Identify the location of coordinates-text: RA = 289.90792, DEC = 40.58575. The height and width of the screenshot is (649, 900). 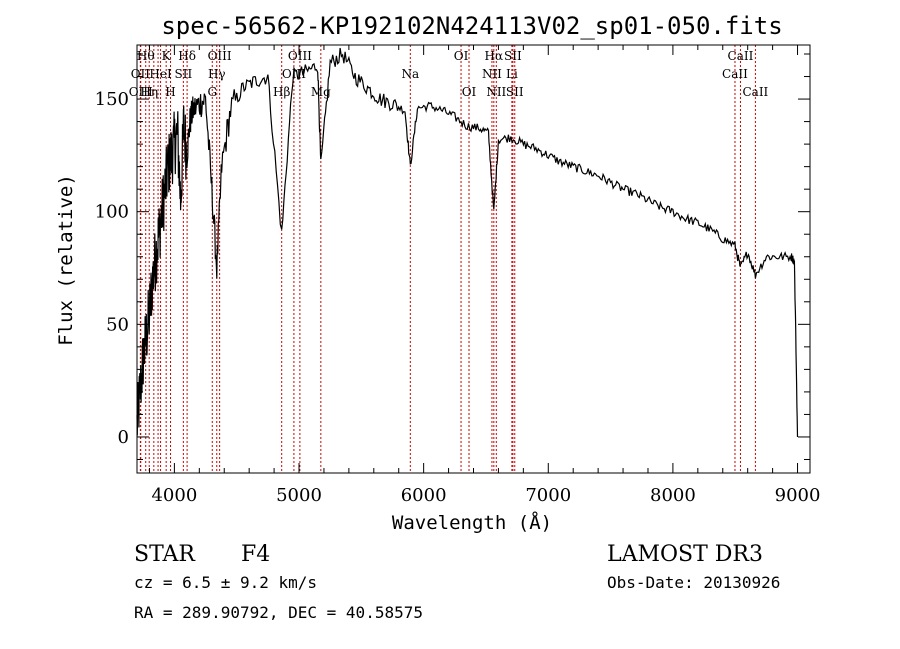
(278, 612).